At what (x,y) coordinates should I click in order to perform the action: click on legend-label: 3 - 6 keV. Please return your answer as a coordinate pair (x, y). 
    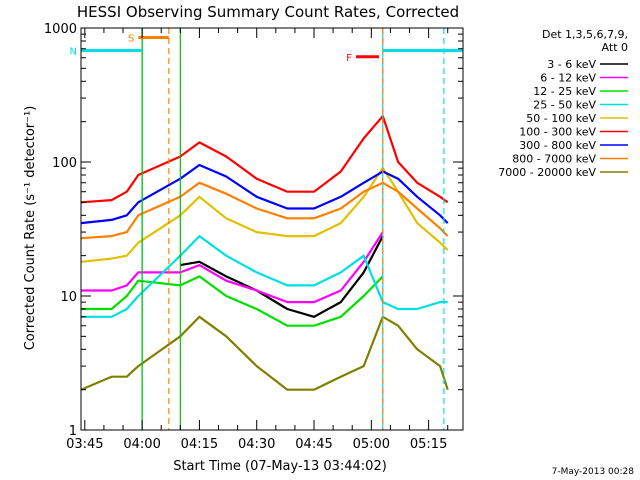
    Looking at the image, I should click on (571, 64).